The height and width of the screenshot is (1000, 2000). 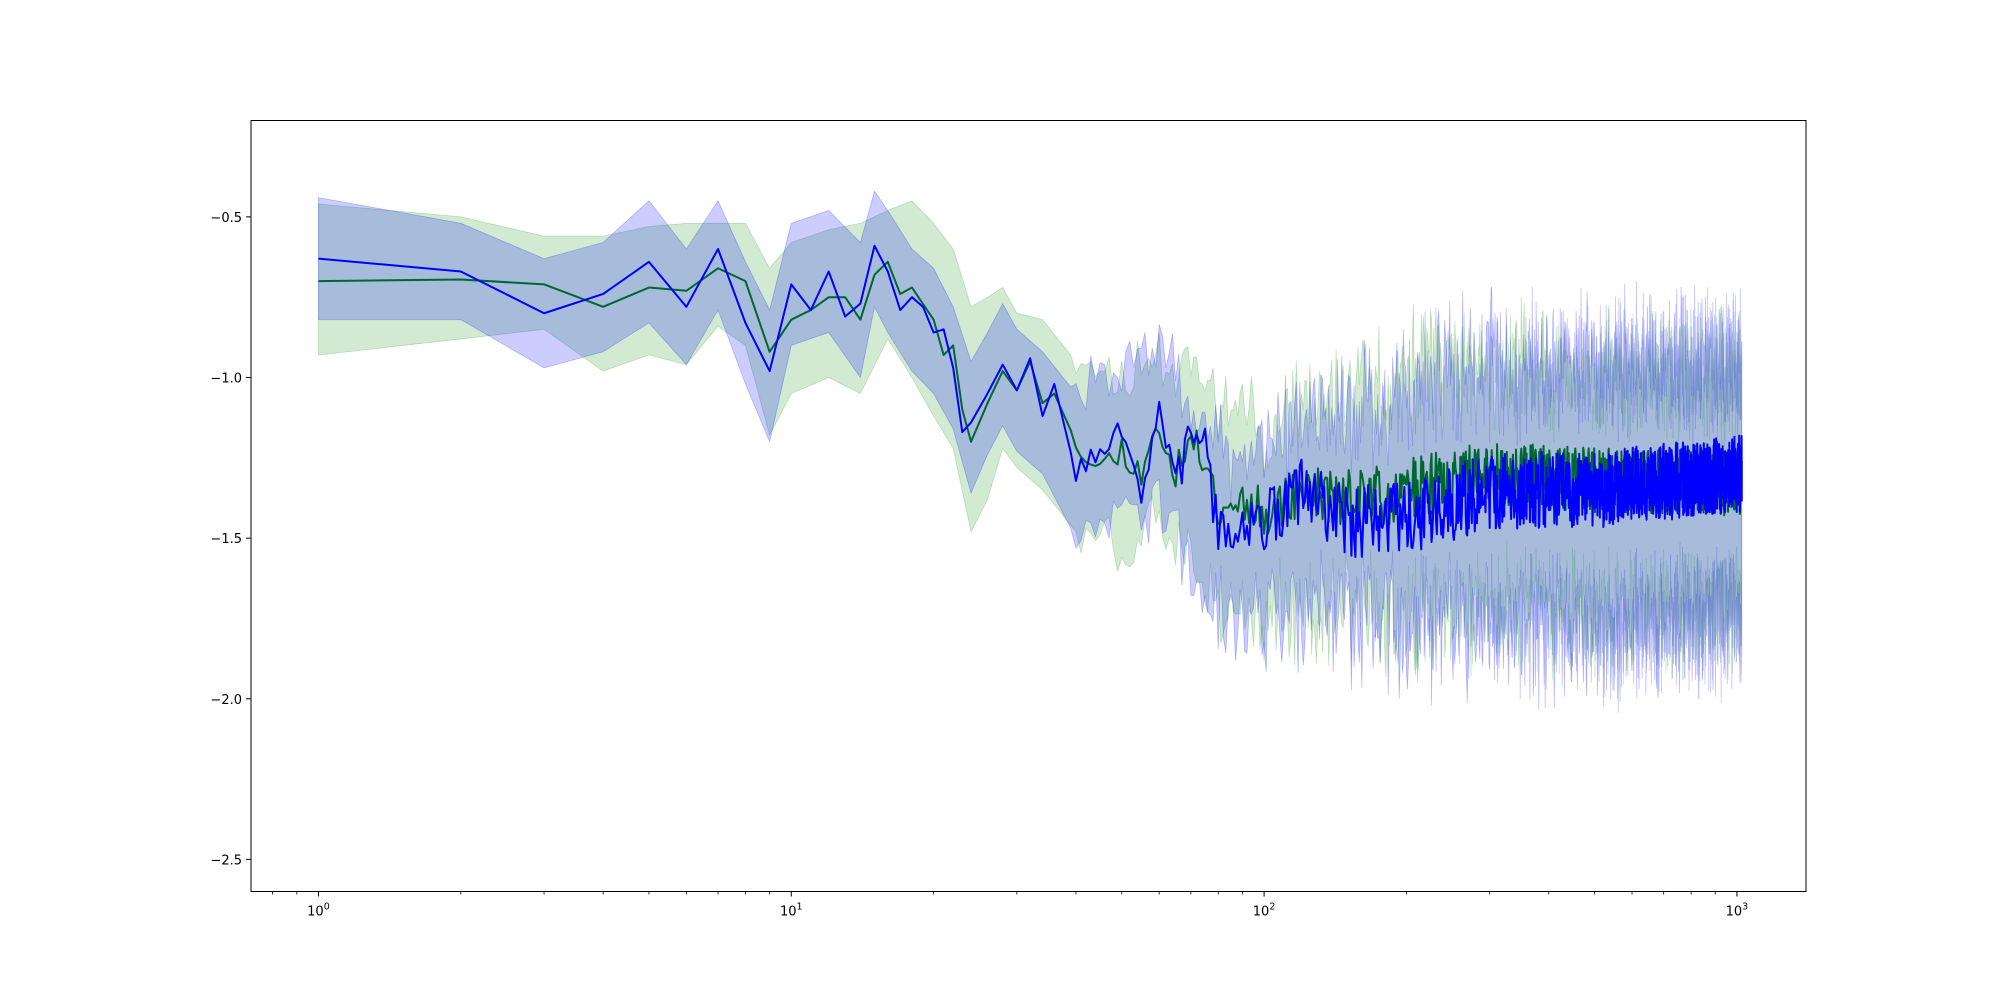 I want to click on y-tick-label: −2.0, so click(x=226, y=700).